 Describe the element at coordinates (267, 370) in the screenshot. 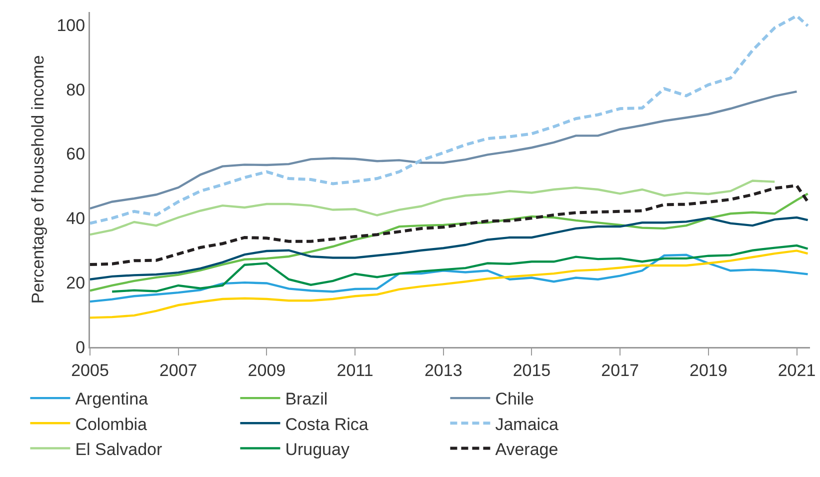

I see `x-tick-label: 2009` at that location.